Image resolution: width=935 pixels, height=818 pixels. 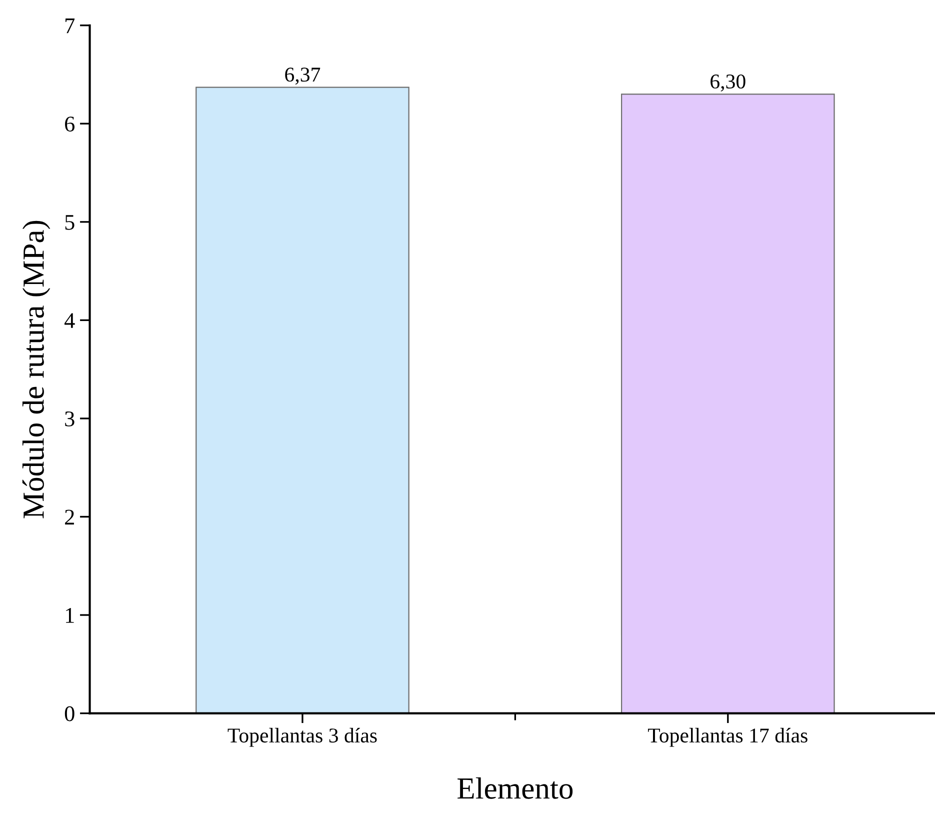 I want to click on y-tick-label: 7, so click(x=70, y=26).